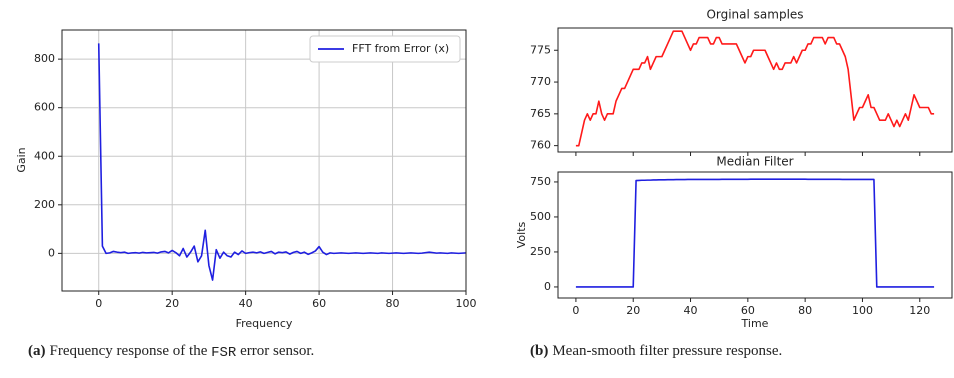 The image size is (954, 378). Describe the element at coordinates (21, 159) in the screenshot. I see `y-axis-label: Gain` at that location.